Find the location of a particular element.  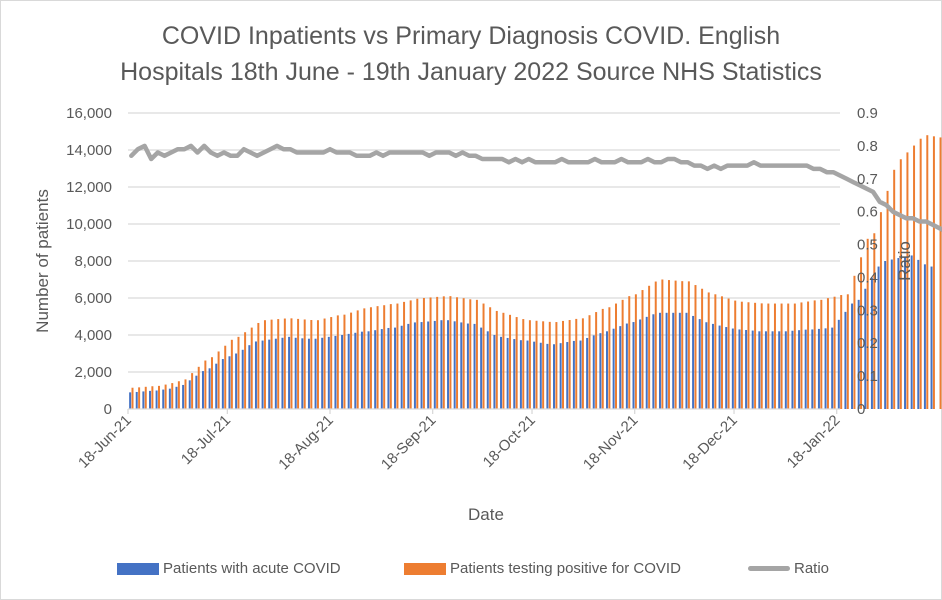

x-tick-label: 18-Oct-21 is located at coordinates (509, 441).